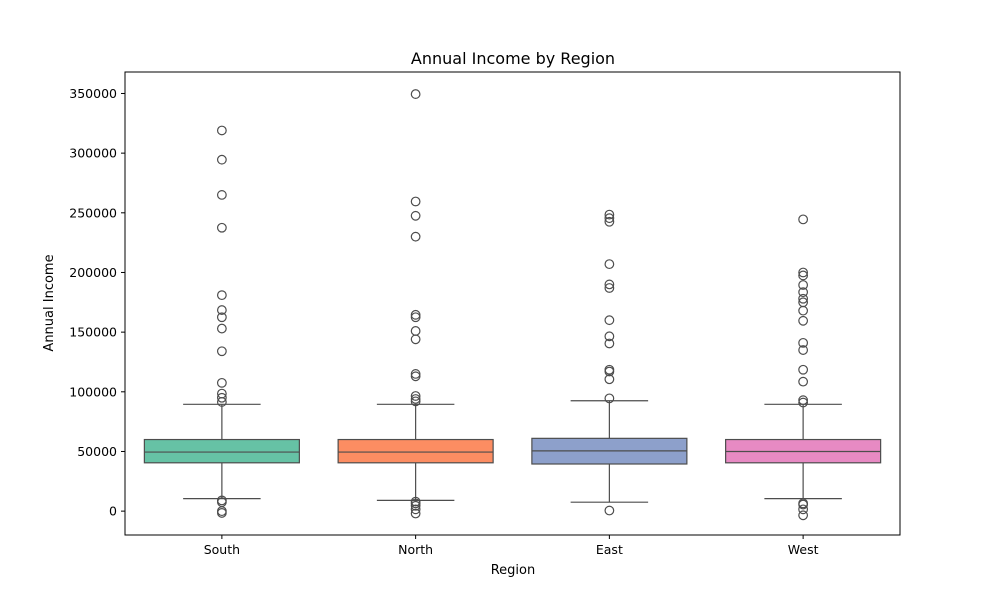 The image size is (1000, 604). Describe the element at coordinates (803, 549) in the screenshot. I see `x-tick-label: West` at that location.